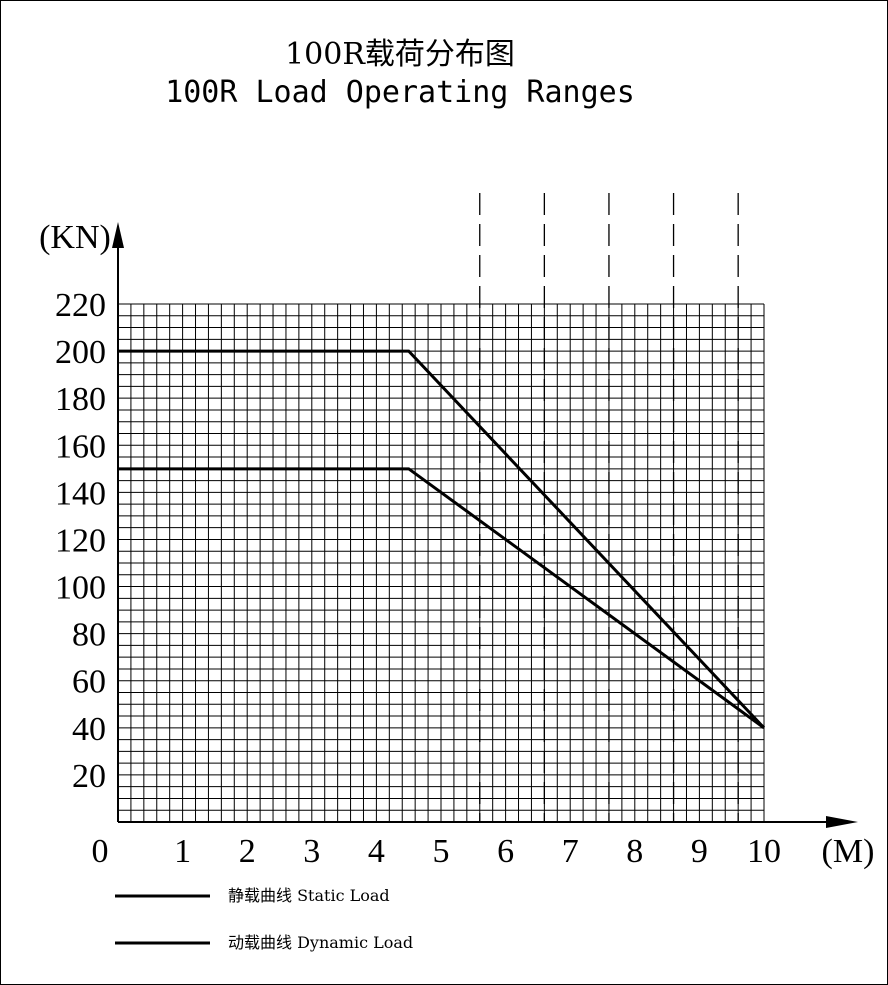 Image resolution: width=888 pixels, height=985 pixels. I want to click on y-tick-label: 100, so click(80, 588).